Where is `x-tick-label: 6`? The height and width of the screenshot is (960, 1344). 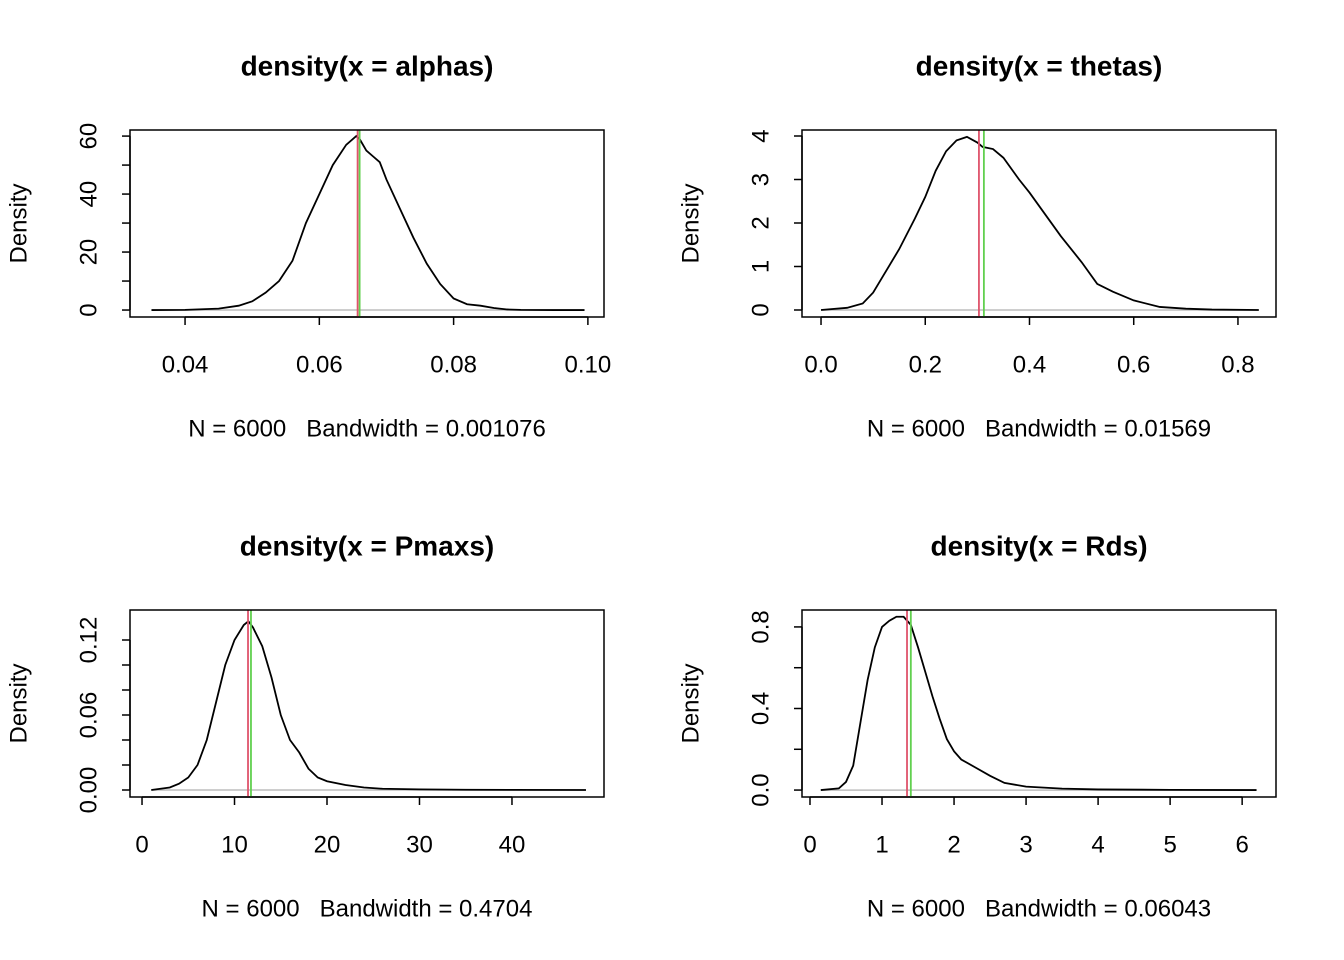
x-tick-label: 6 is located at coordinates (1241, 844).